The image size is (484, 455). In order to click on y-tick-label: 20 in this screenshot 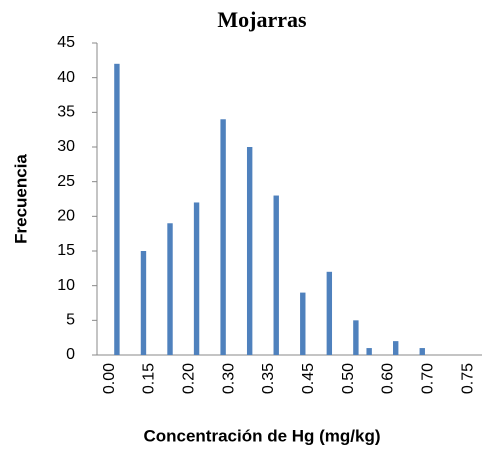, I will do `click(66, 216)`.